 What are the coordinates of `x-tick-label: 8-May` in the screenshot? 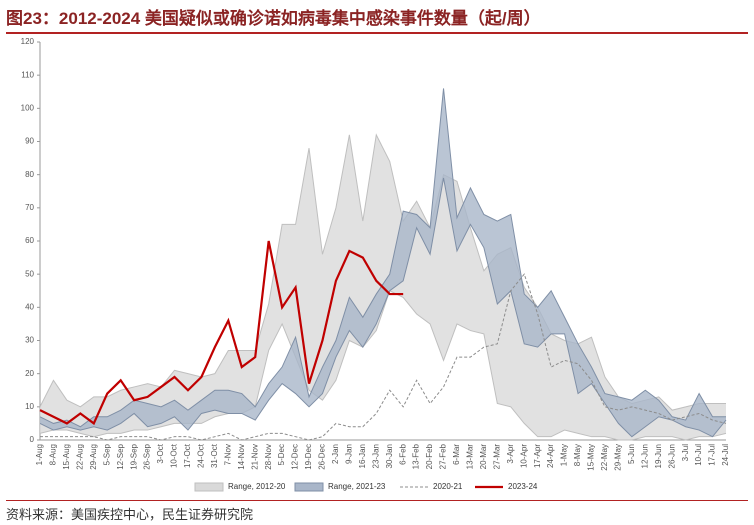 It's located at (577, 455).